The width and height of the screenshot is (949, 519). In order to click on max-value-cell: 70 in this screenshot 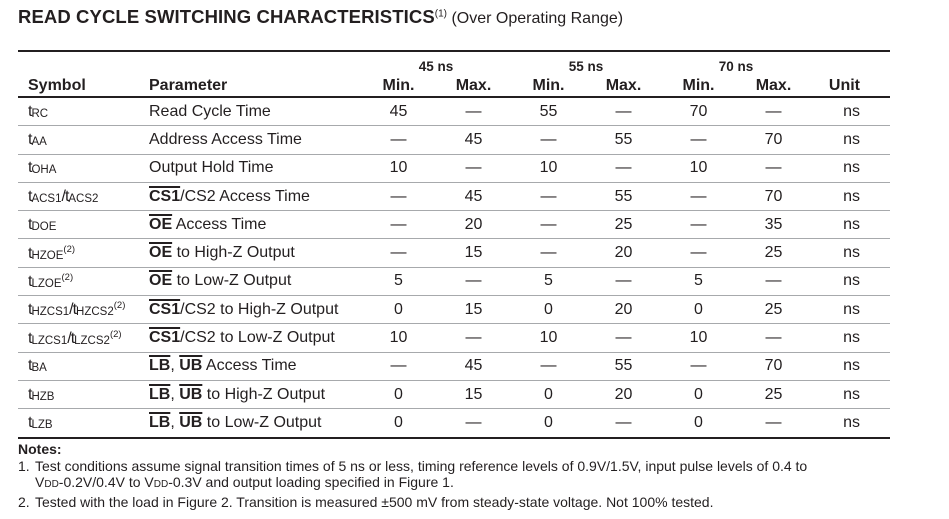, I will do `click(773, 366)`.